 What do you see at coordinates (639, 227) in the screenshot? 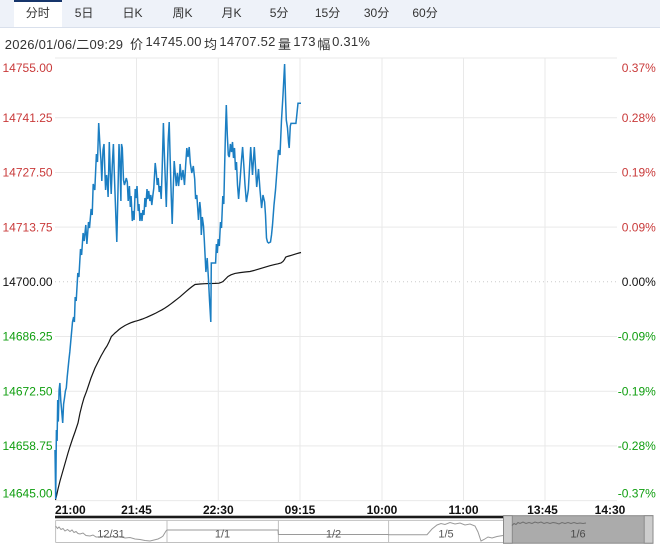
I see `svg-text: 0.09%` at bounding box center [639, 227].